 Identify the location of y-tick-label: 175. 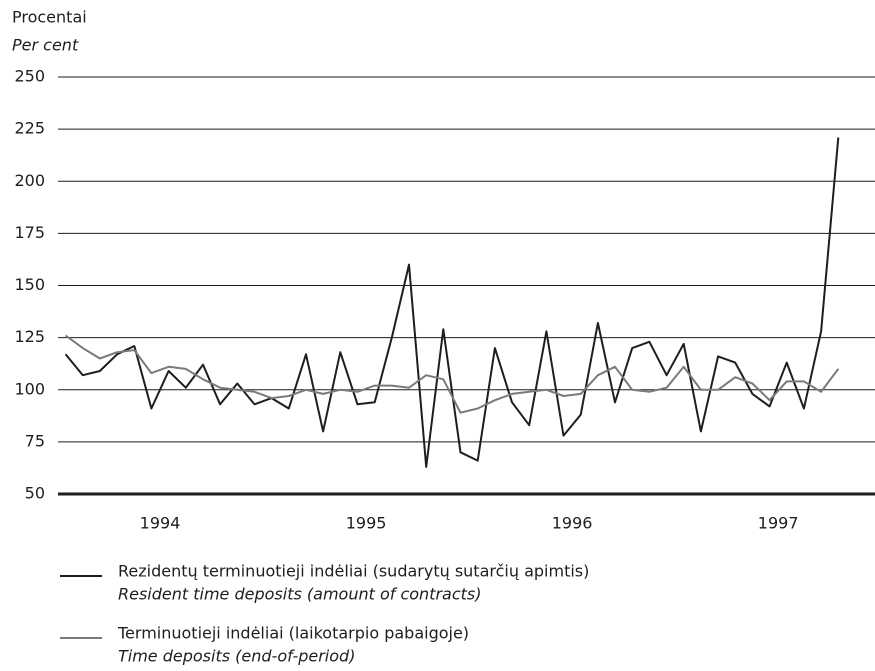
(29, 232).